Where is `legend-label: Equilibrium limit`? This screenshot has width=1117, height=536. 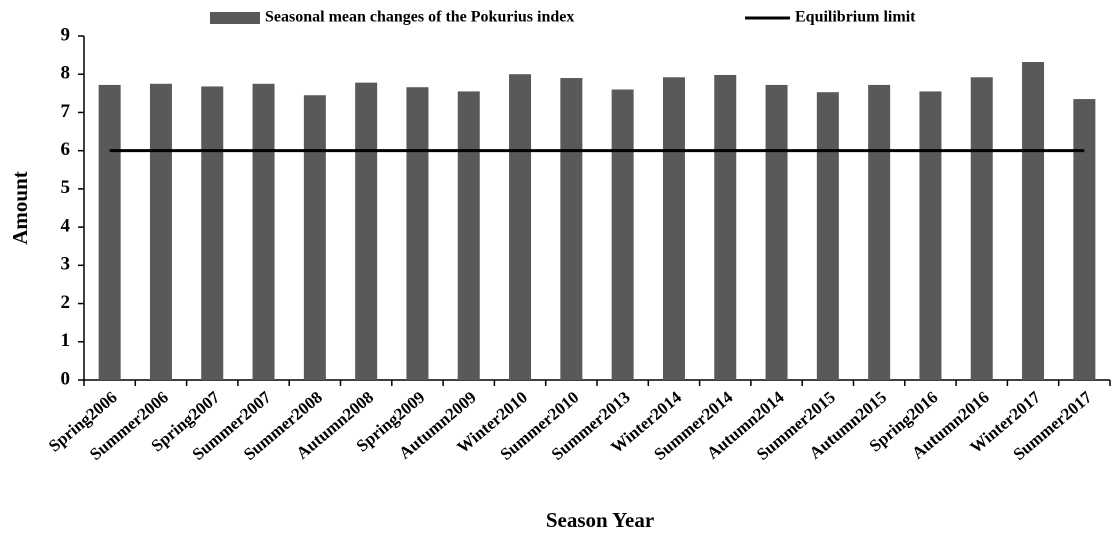 legend-label: Equilibrium limit is located at coordinates (855, 17).